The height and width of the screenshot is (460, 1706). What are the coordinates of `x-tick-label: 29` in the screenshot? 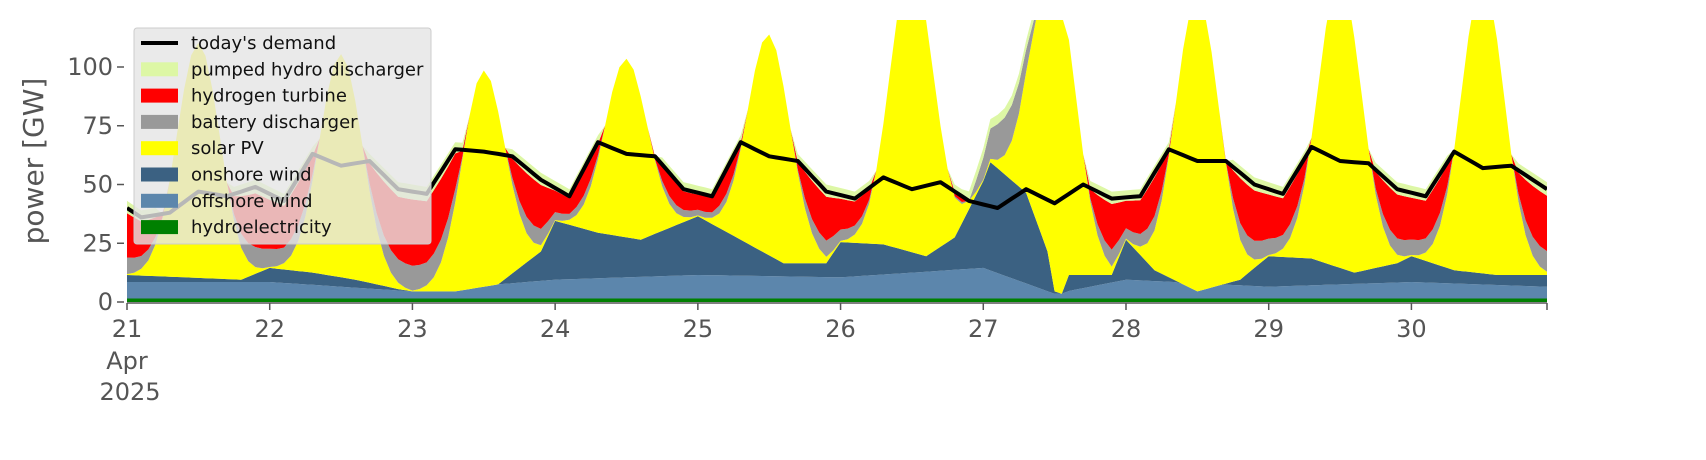 It's located at (1268, 329).